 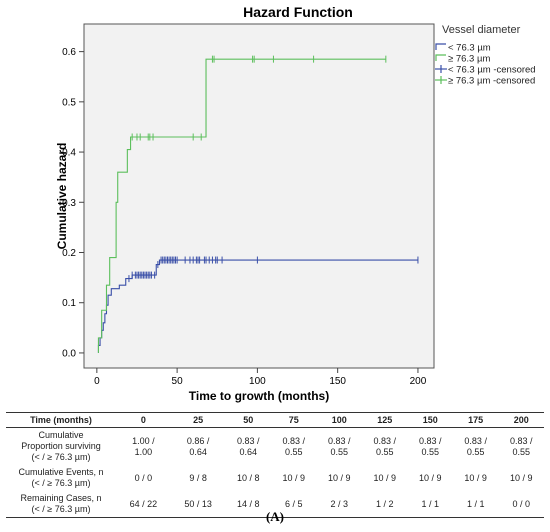 I want to click on table-header-cell: 150, so click(x=430, y=420).